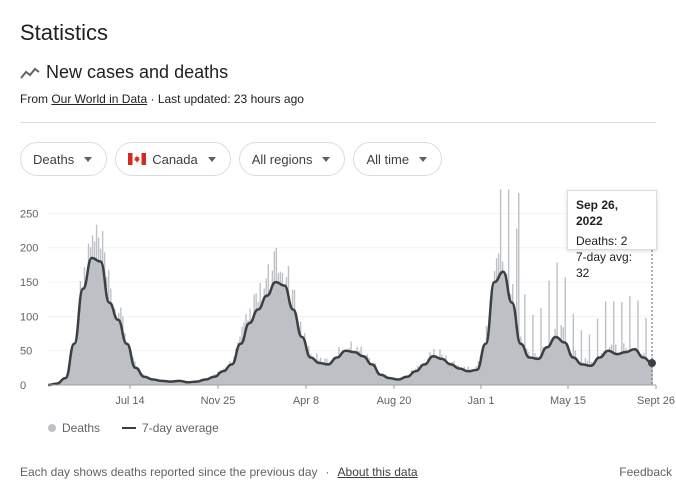  Describe the element at coordinates (652, 363) in the screenshot. I see `hover-marker-dot` at that location.